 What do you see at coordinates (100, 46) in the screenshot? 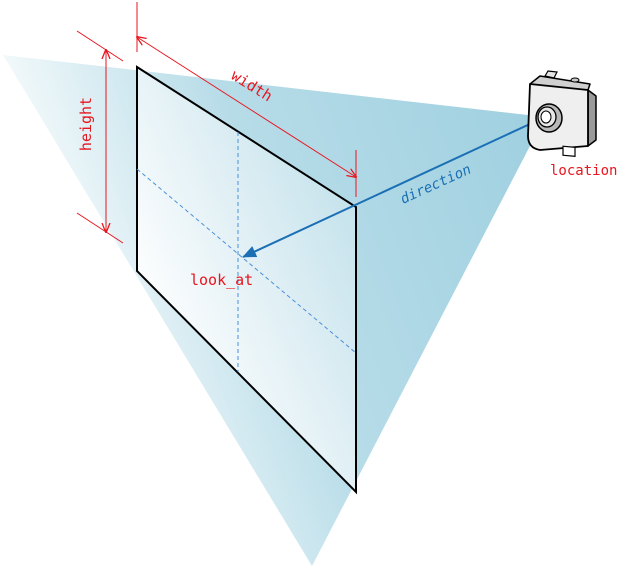
I see `height-extension-line-top` at bounding box center [100, 46].